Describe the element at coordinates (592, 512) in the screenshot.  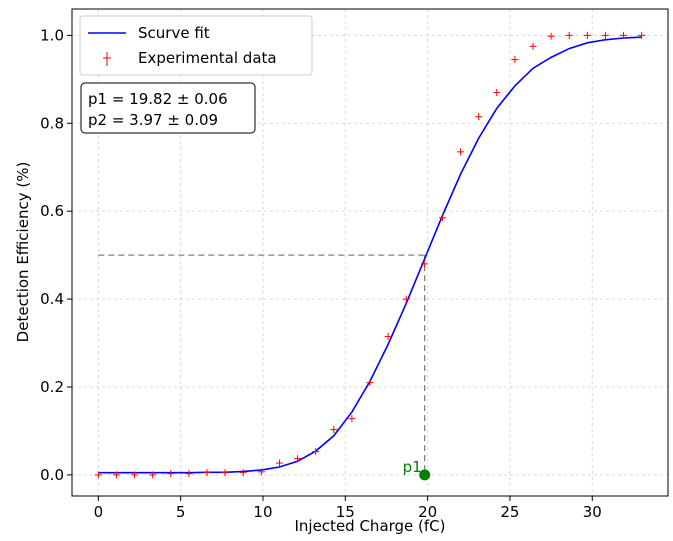
I see `x-tick-label: 30` at that location.